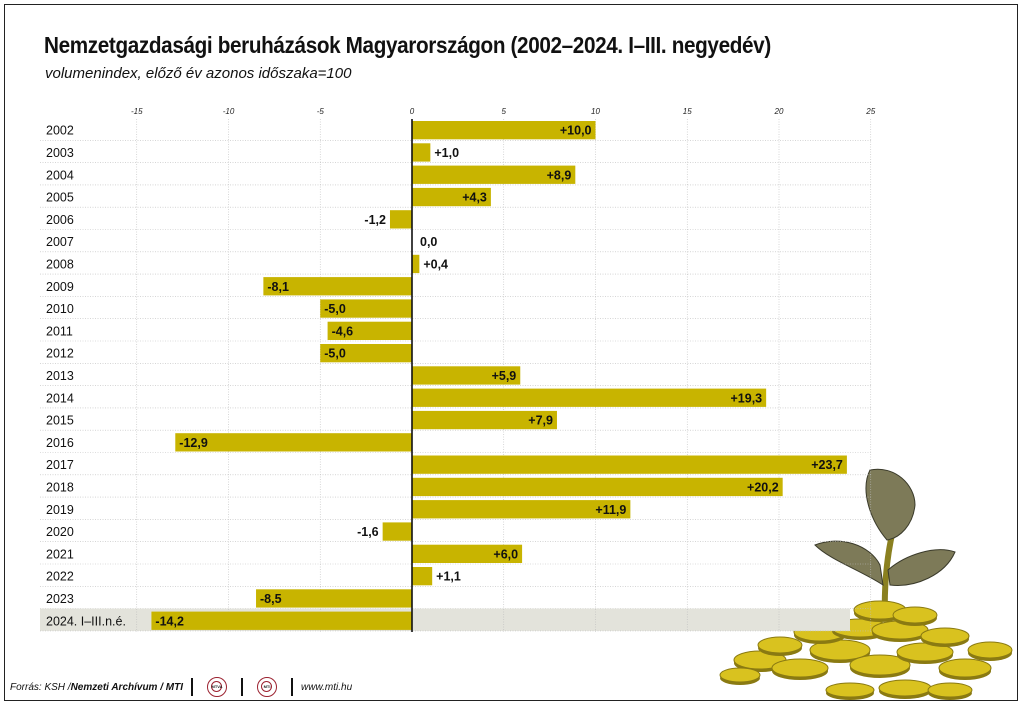  What do you see at coordinates (321, 111) in the screenshot?
I see `x-tick-label: -5` at bounding box center [321, 111].